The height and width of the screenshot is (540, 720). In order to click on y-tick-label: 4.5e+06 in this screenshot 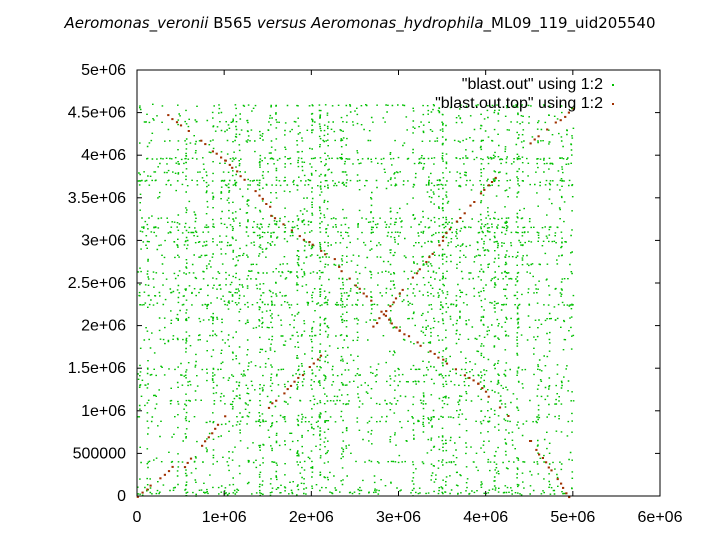, I will do `click(97, 113)`.